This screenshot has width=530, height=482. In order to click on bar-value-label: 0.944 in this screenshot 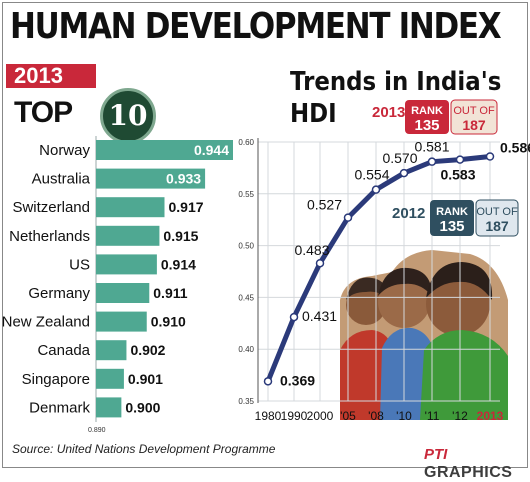, I will do `click(211, 150)`.